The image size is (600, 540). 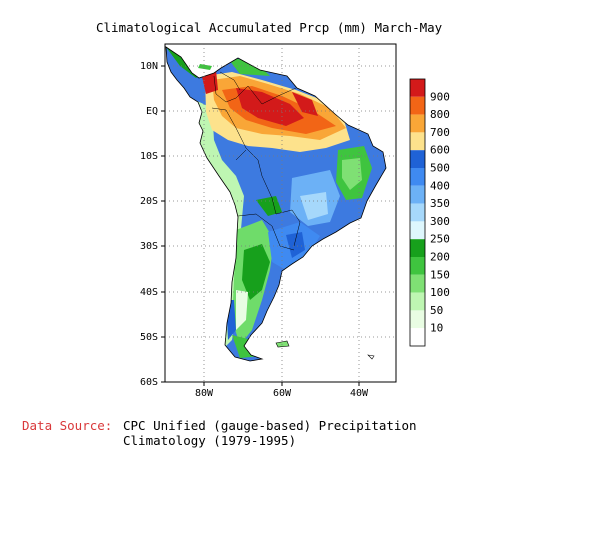 What do you see at coordinates (440, 239) in the screenshot?
I see `legend-label: 250` at bounding box center [440, 239].